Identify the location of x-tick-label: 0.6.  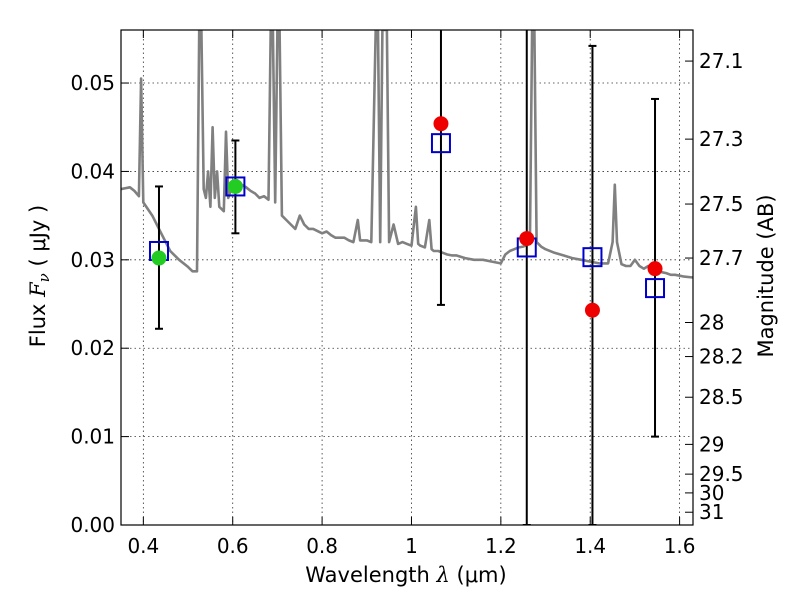
(233, 546).